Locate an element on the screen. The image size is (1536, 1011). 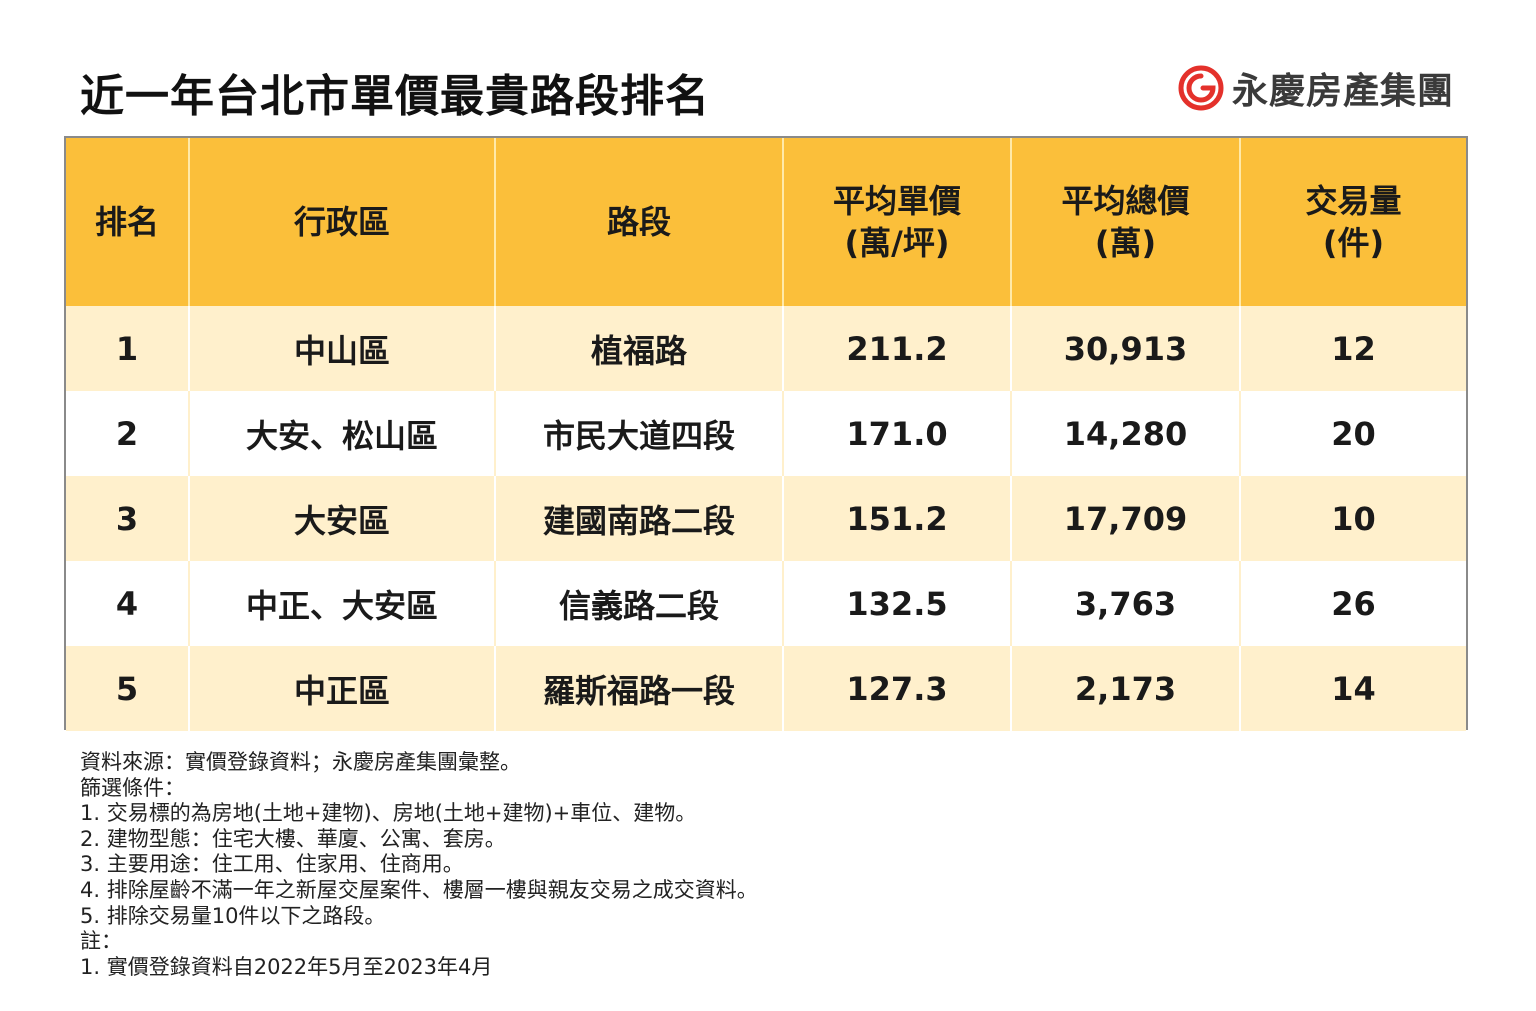
header-district: 行政區 is located at coordinates (342, 222).